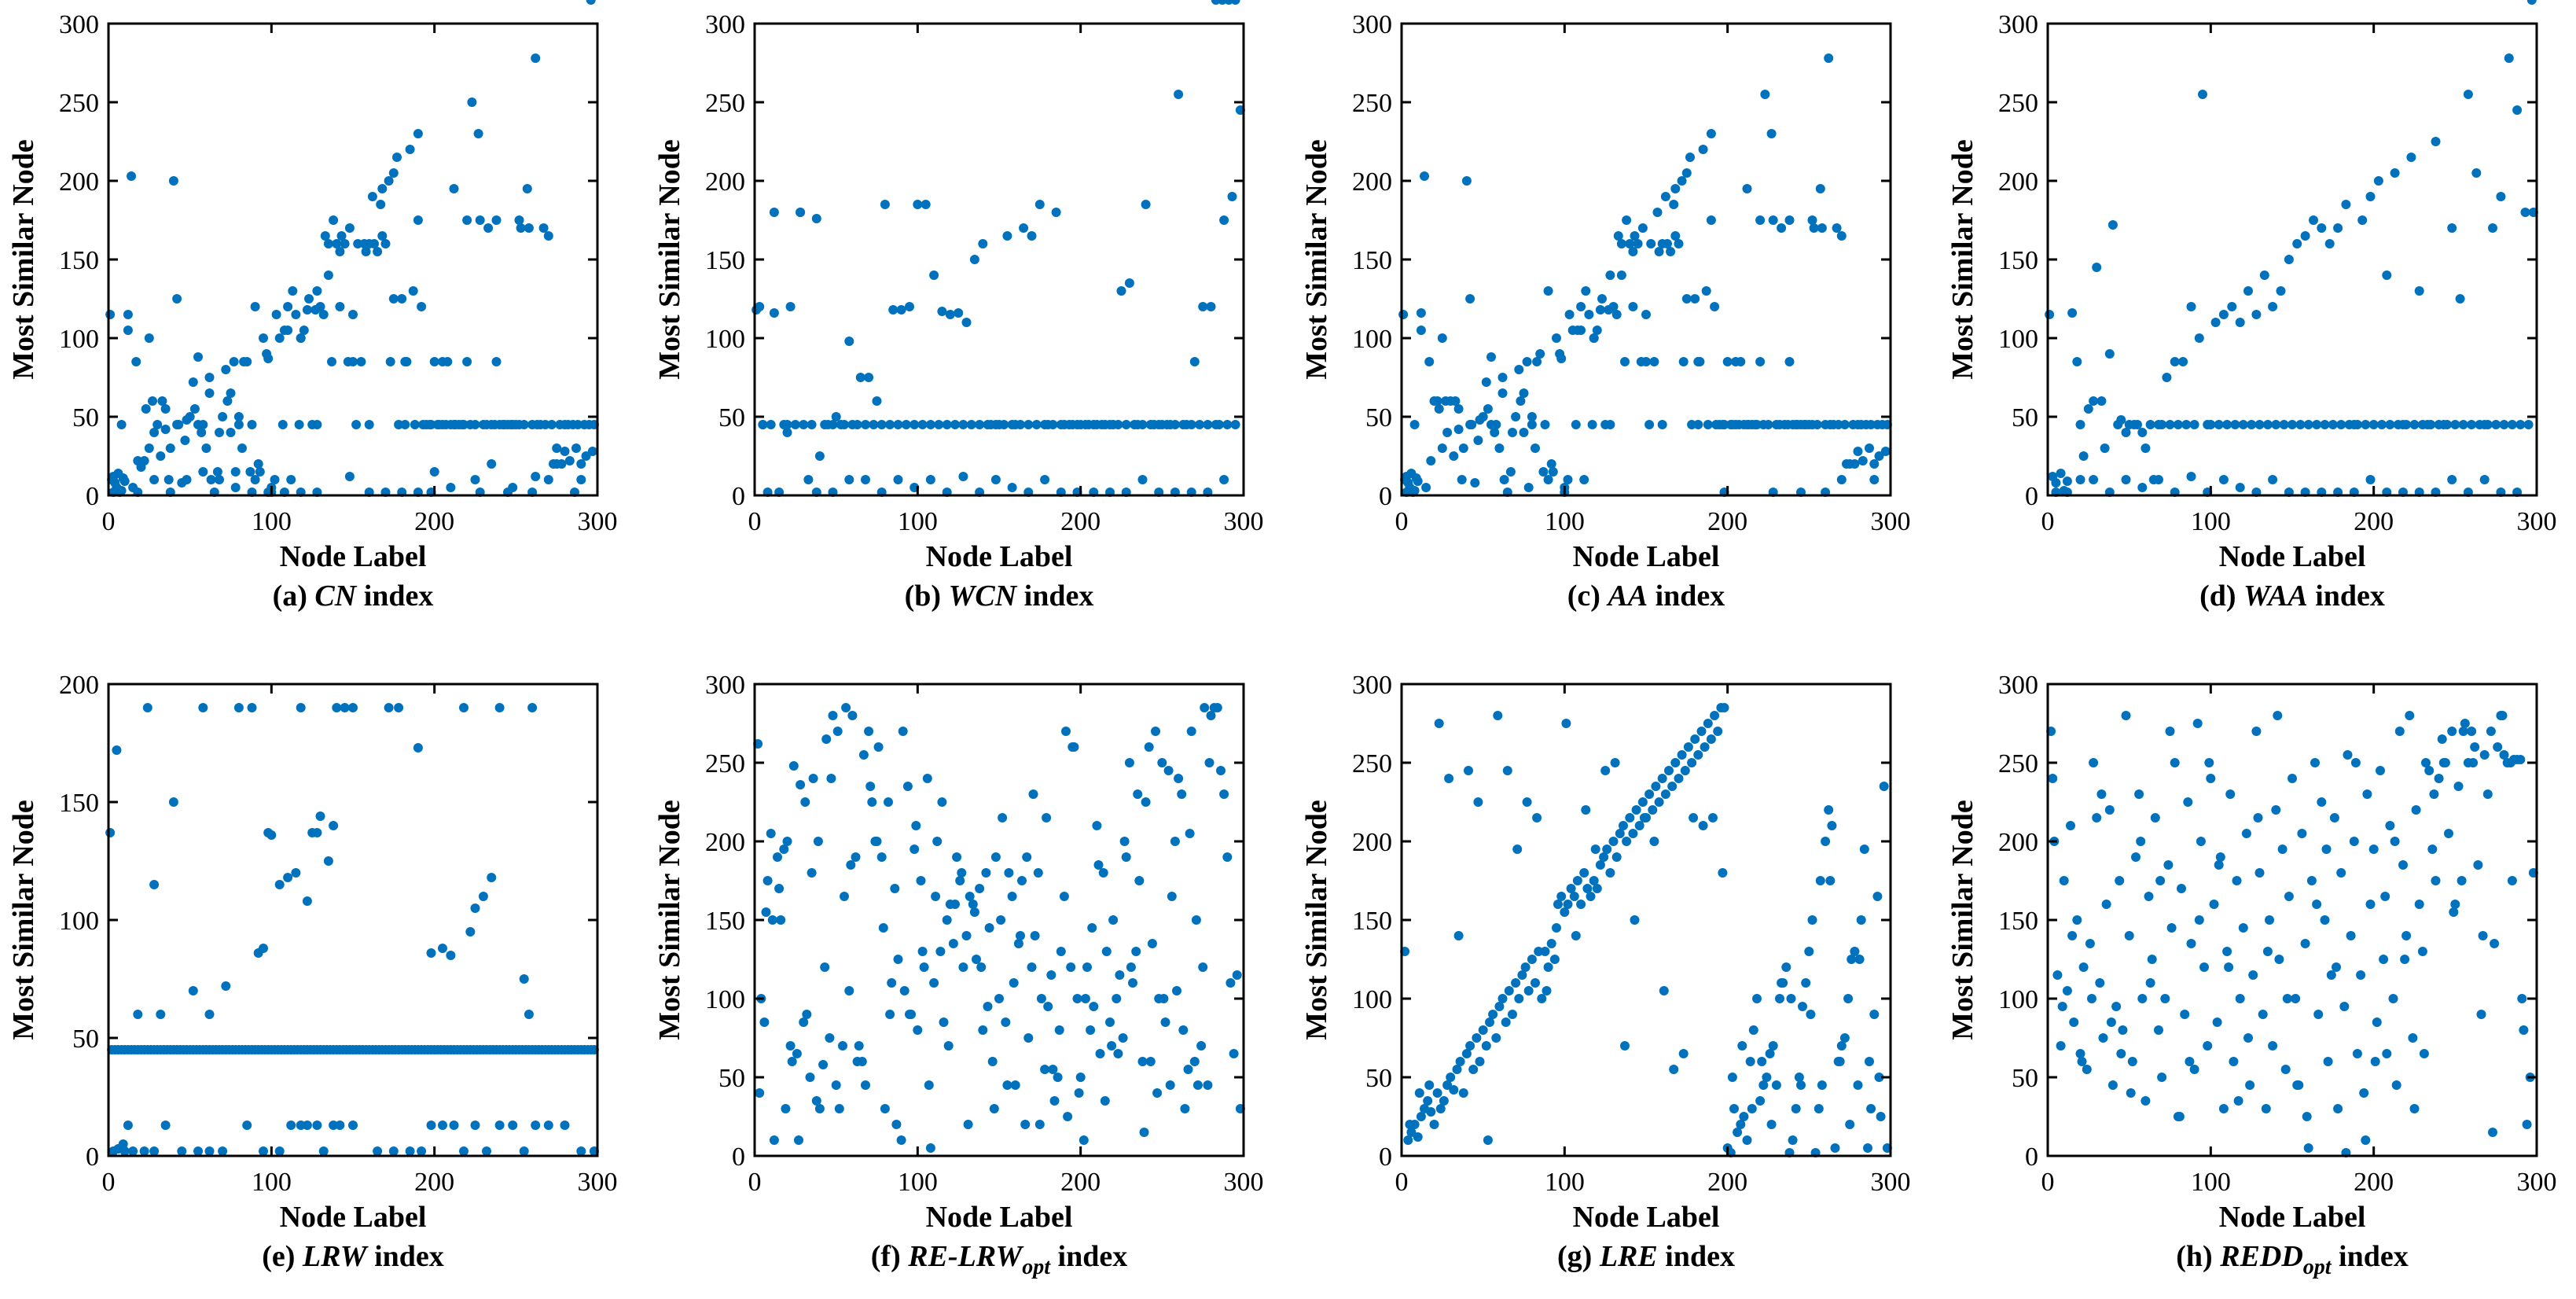 The height and width of the screenshot is (1299, 2576). I want to click on y-tick-label: 50, so click(2025, 417).